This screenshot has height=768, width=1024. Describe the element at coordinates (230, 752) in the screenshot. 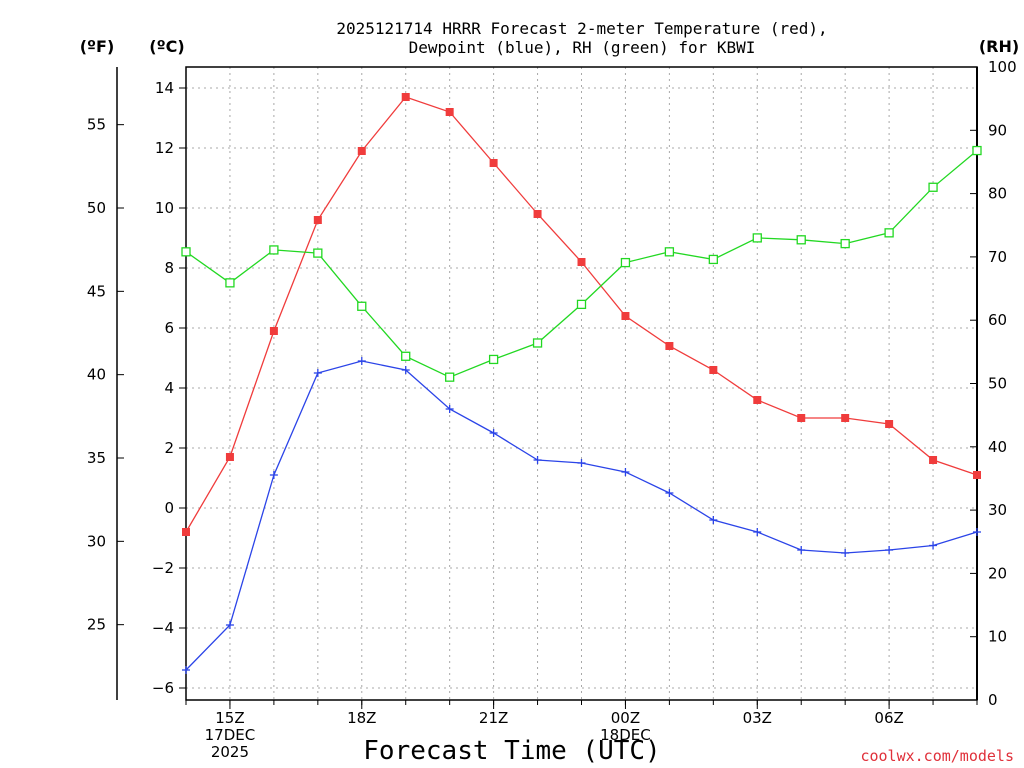

I see `x-tick-label: 2025` at that location.